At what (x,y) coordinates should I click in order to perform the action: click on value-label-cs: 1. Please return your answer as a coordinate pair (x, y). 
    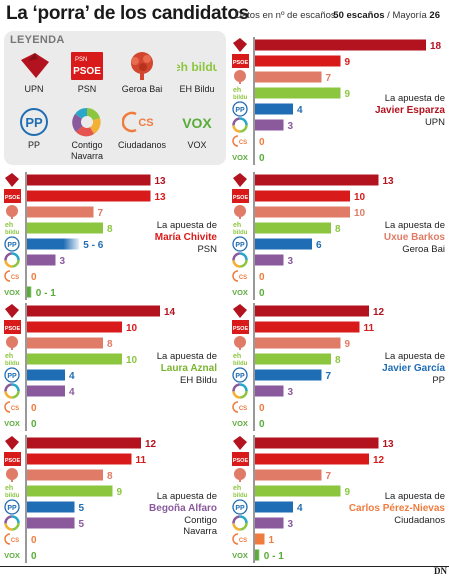
    Looking at the image, I should click on (272, 540).